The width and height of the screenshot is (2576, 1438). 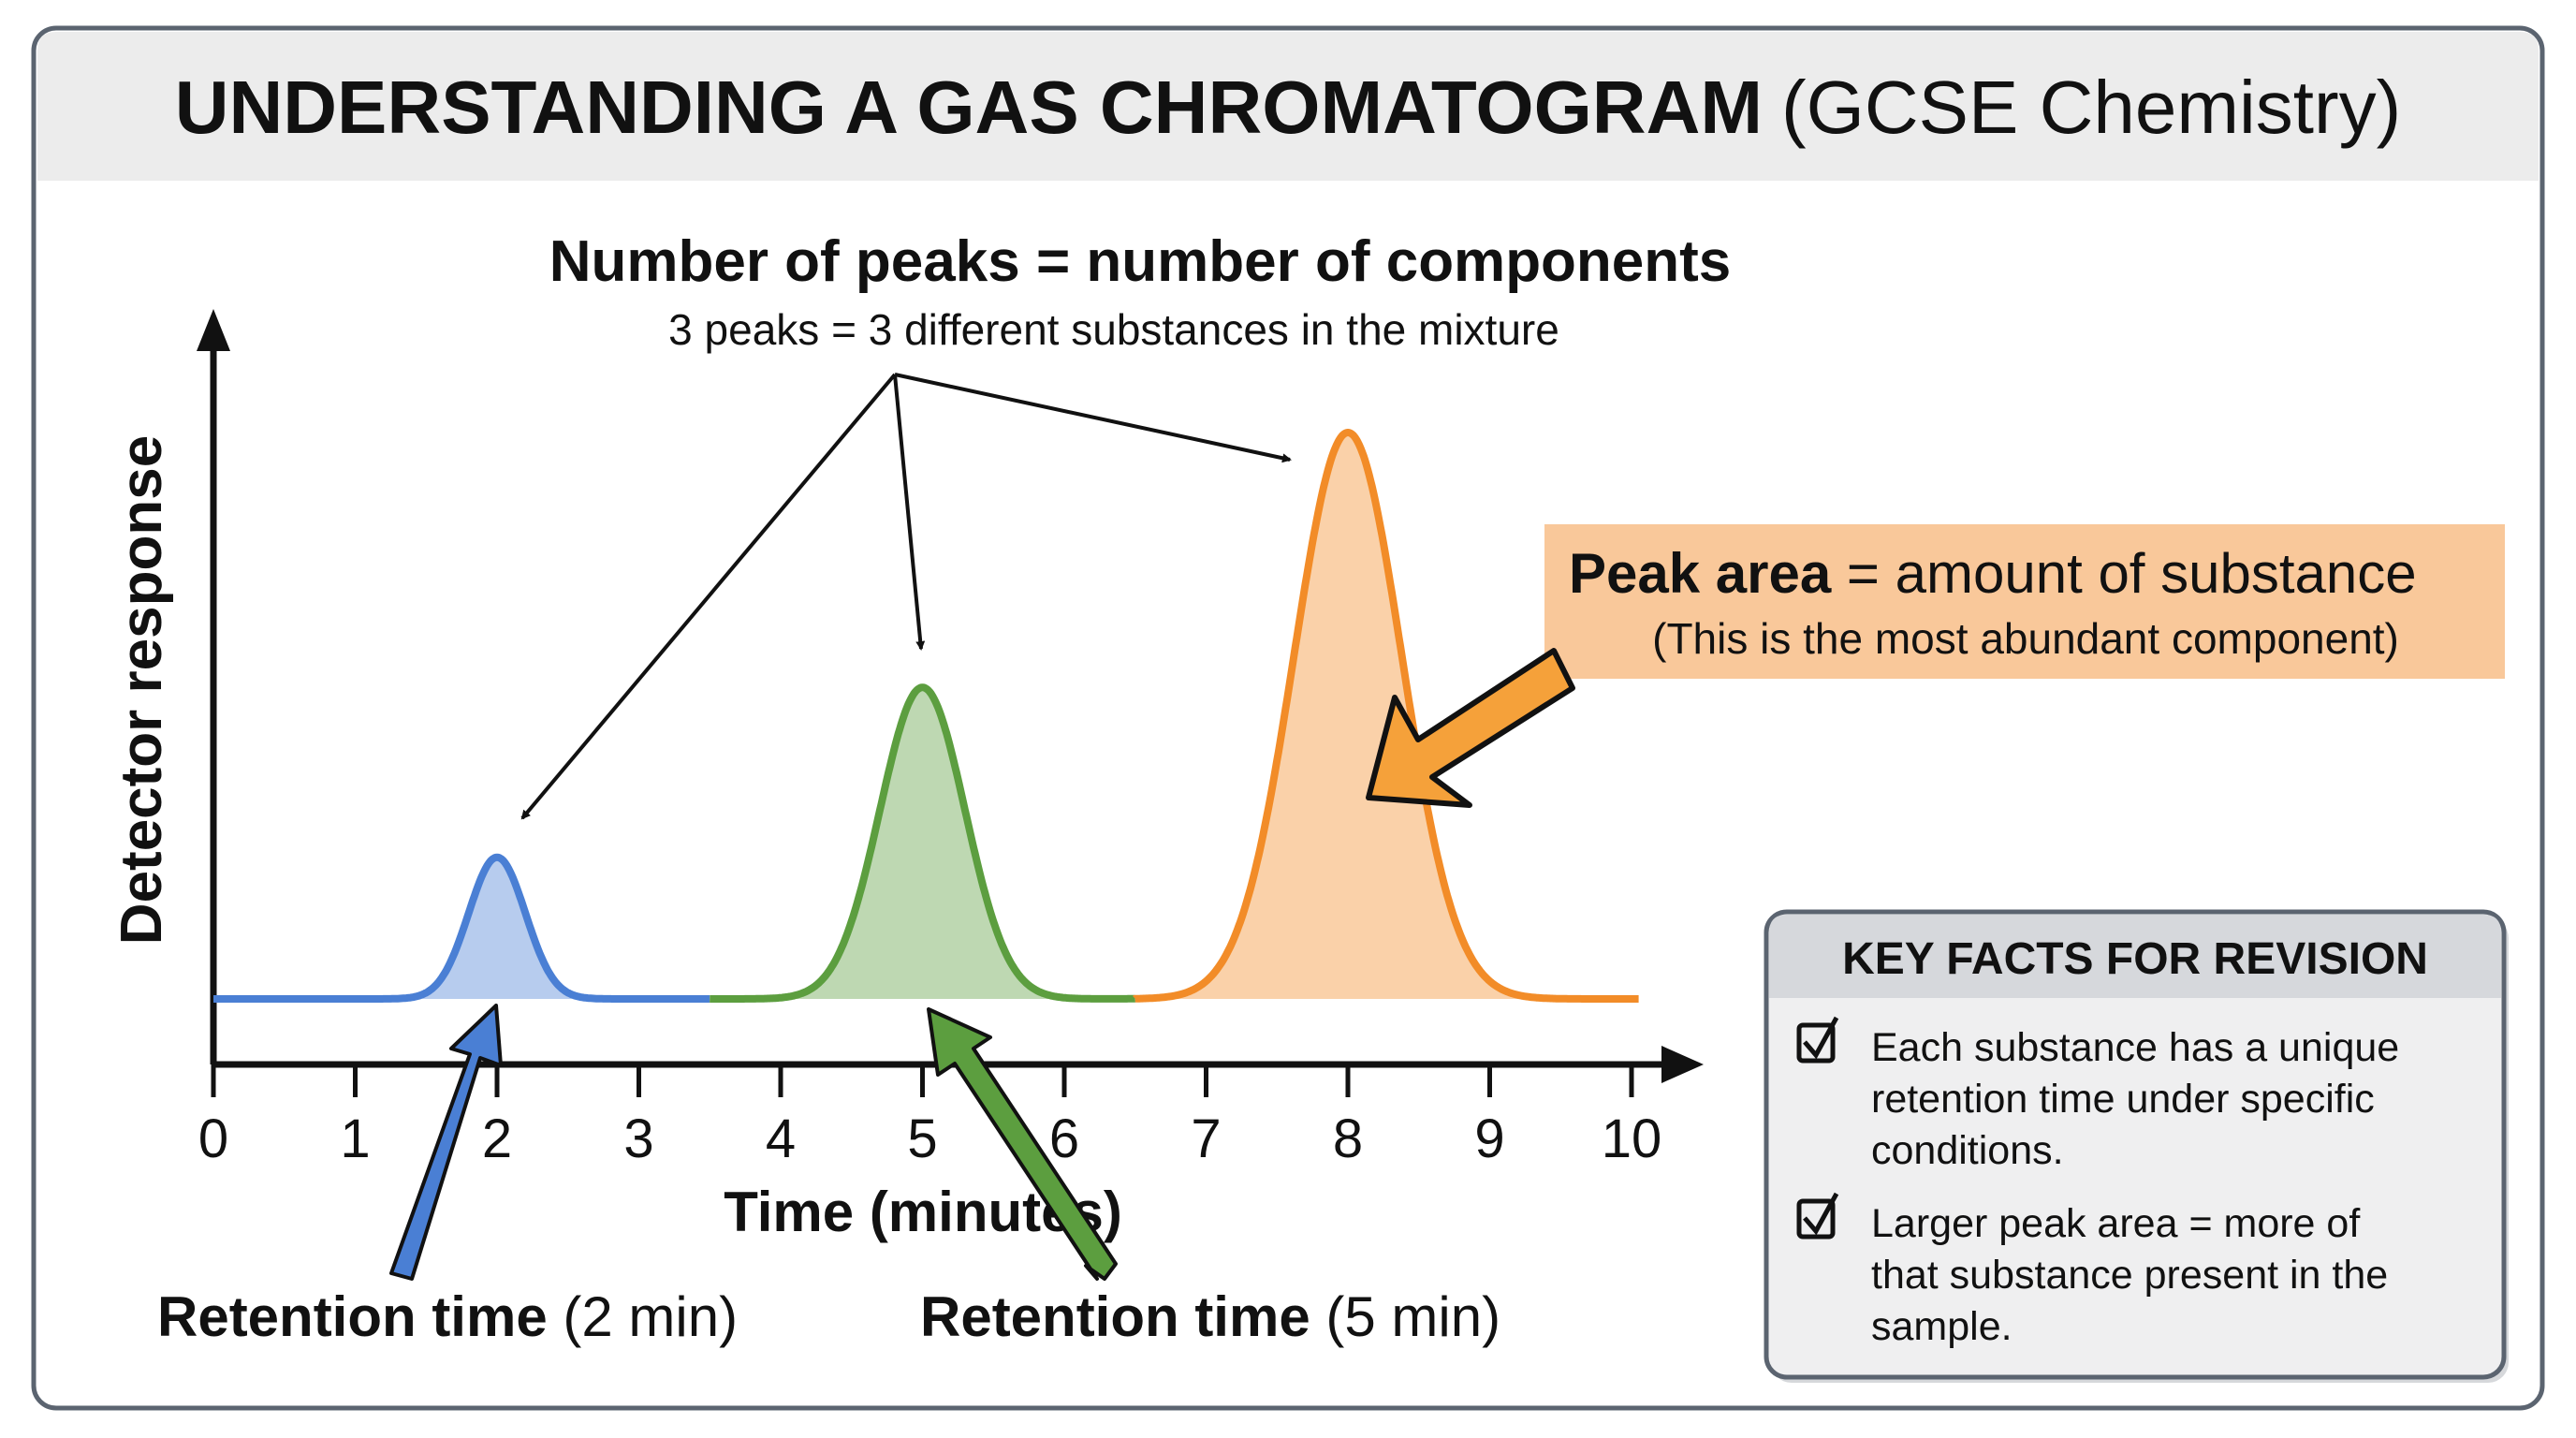 I want to click on retention-arrow-blue, so click(x=446, y=1142).